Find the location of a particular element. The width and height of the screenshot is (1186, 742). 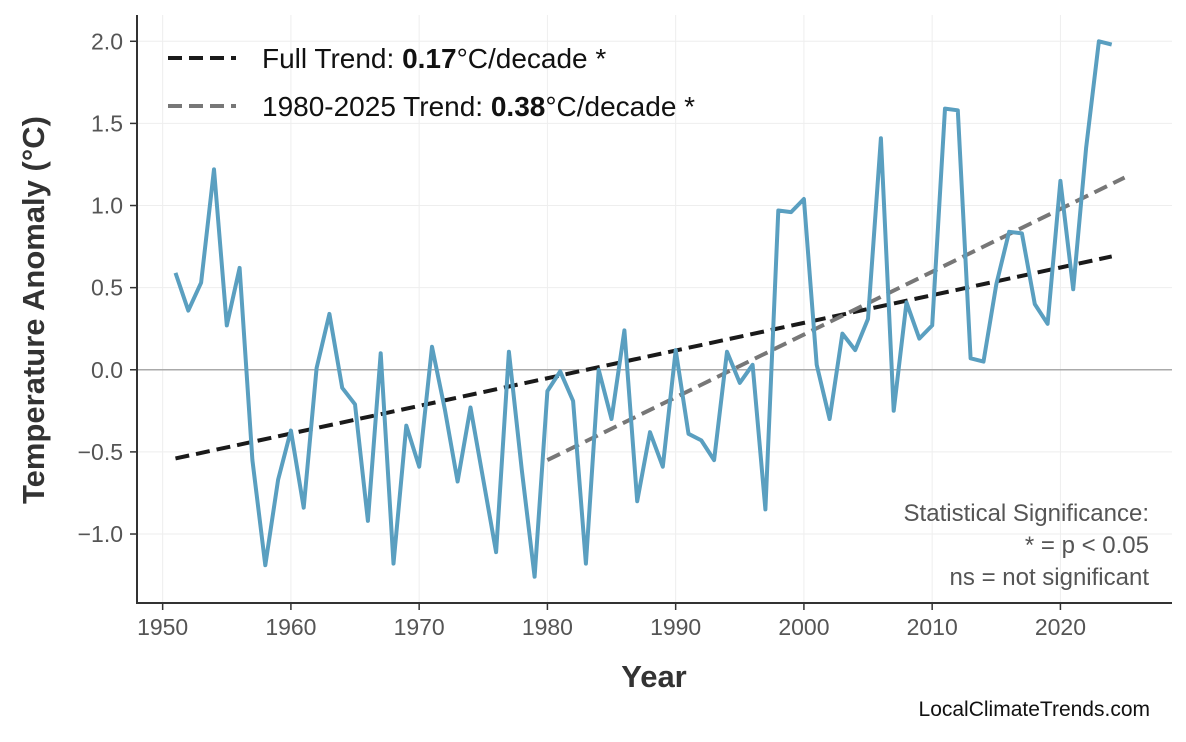

legend-entry: 1980-2025 Trend: 0.38°C/decade * is located at coordinates (478, 106).